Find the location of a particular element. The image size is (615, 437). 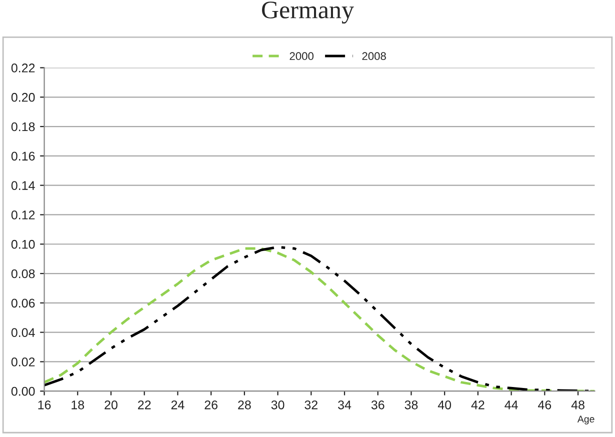

x-axis-title: Age is located at coordinates (585, 420).